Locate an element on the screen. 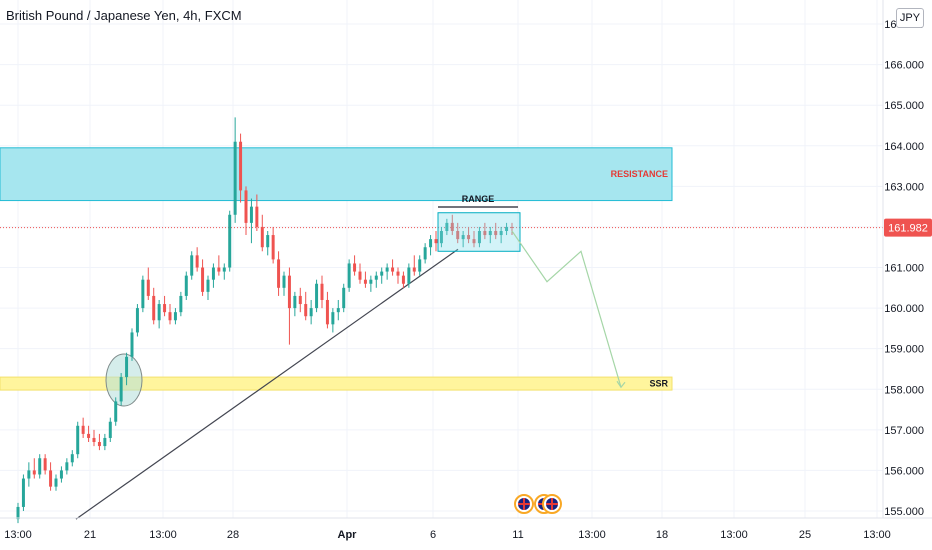 The width and height of the screenshot is (932, 550). last-price-label: 161.982 is located at coordinates (908, 229).